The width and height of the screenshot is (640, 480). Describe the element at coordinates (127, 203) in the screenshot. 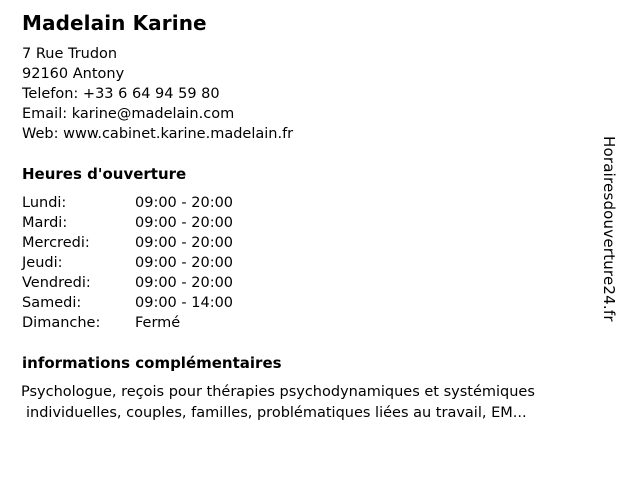

I see `table-row: Lundi: 09:00 - 20:00` at that location.